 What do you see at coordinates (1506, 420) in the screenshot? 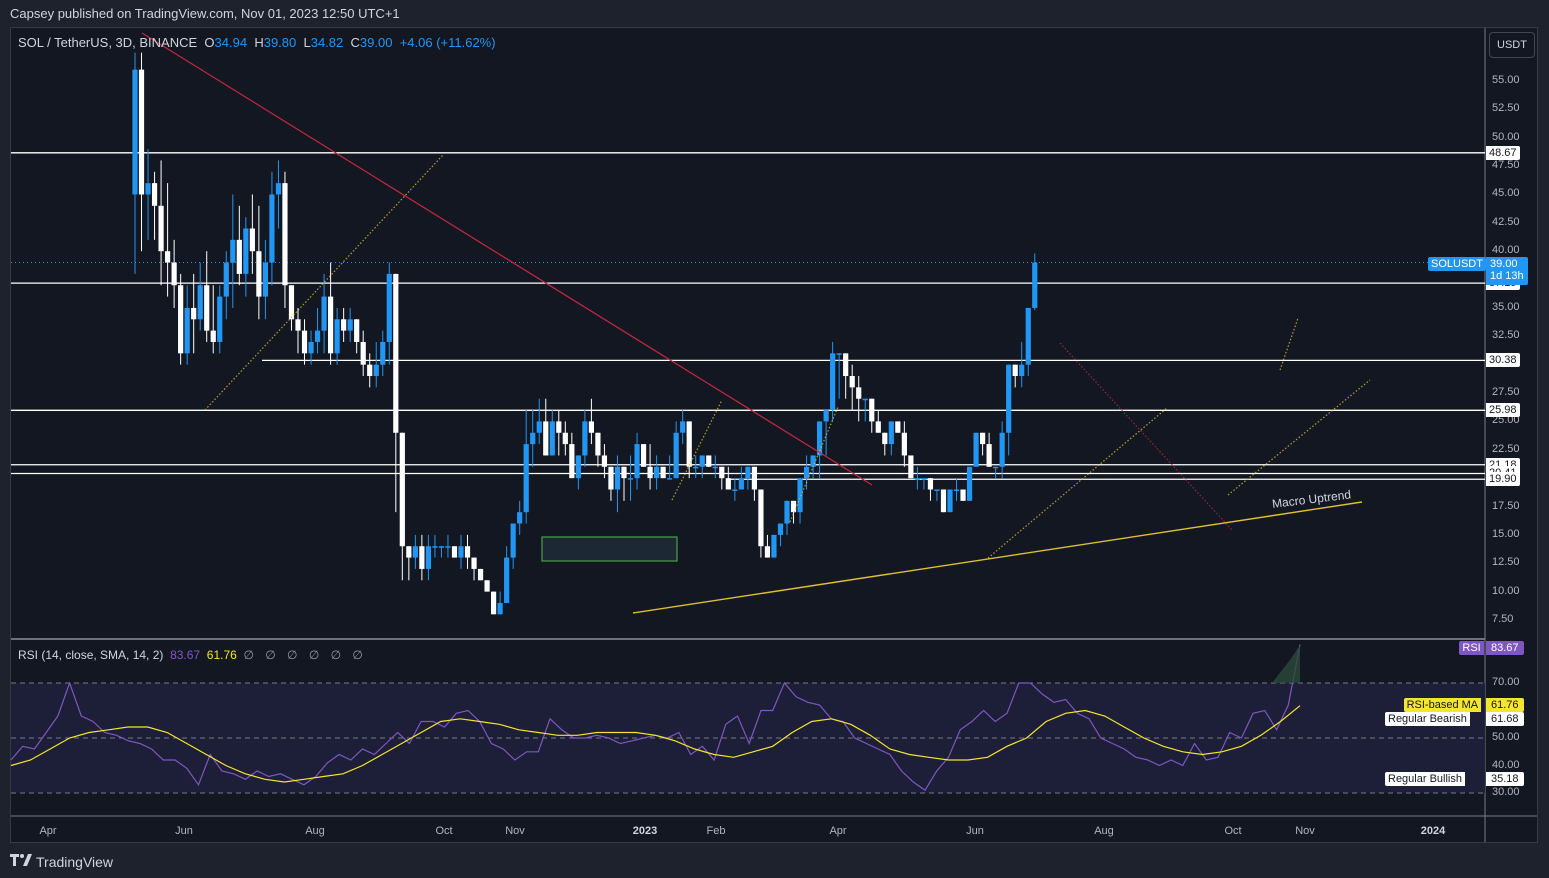
I see `price-tick: 25.00` at bounding box center [1506, 420].